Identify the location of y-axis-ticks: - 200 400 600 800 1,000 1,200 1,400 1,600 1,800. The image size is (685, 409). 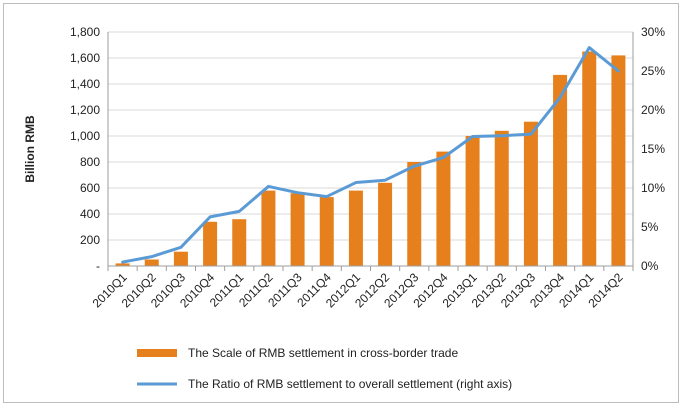
(85, 149).